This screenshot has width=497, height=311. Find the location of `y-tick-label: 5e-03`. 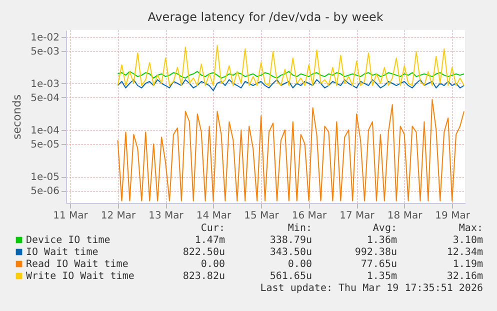

y-tick-label: 5e-03 is located at coordinates (45, 52).